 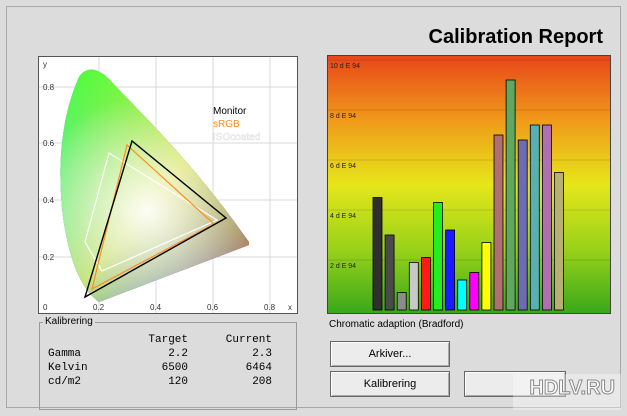 What do you see at coordinates (262, 354) in the screenshot?
I see `row-current: 2.3` at bounding box center [262, 354].